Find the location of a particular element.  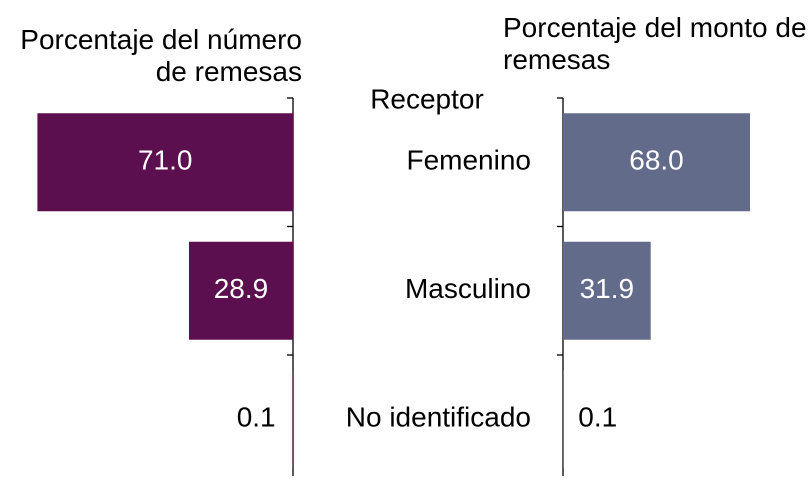

category-title: Receptor is located at coordinates (427, 98).